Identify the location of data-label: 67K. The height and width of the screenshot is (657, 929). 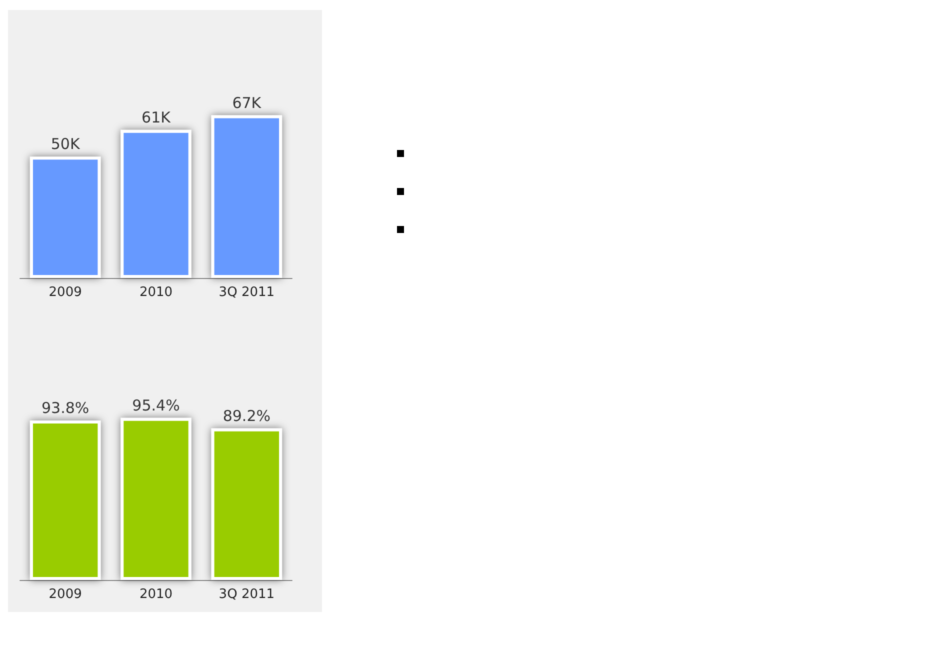
(247, 103).